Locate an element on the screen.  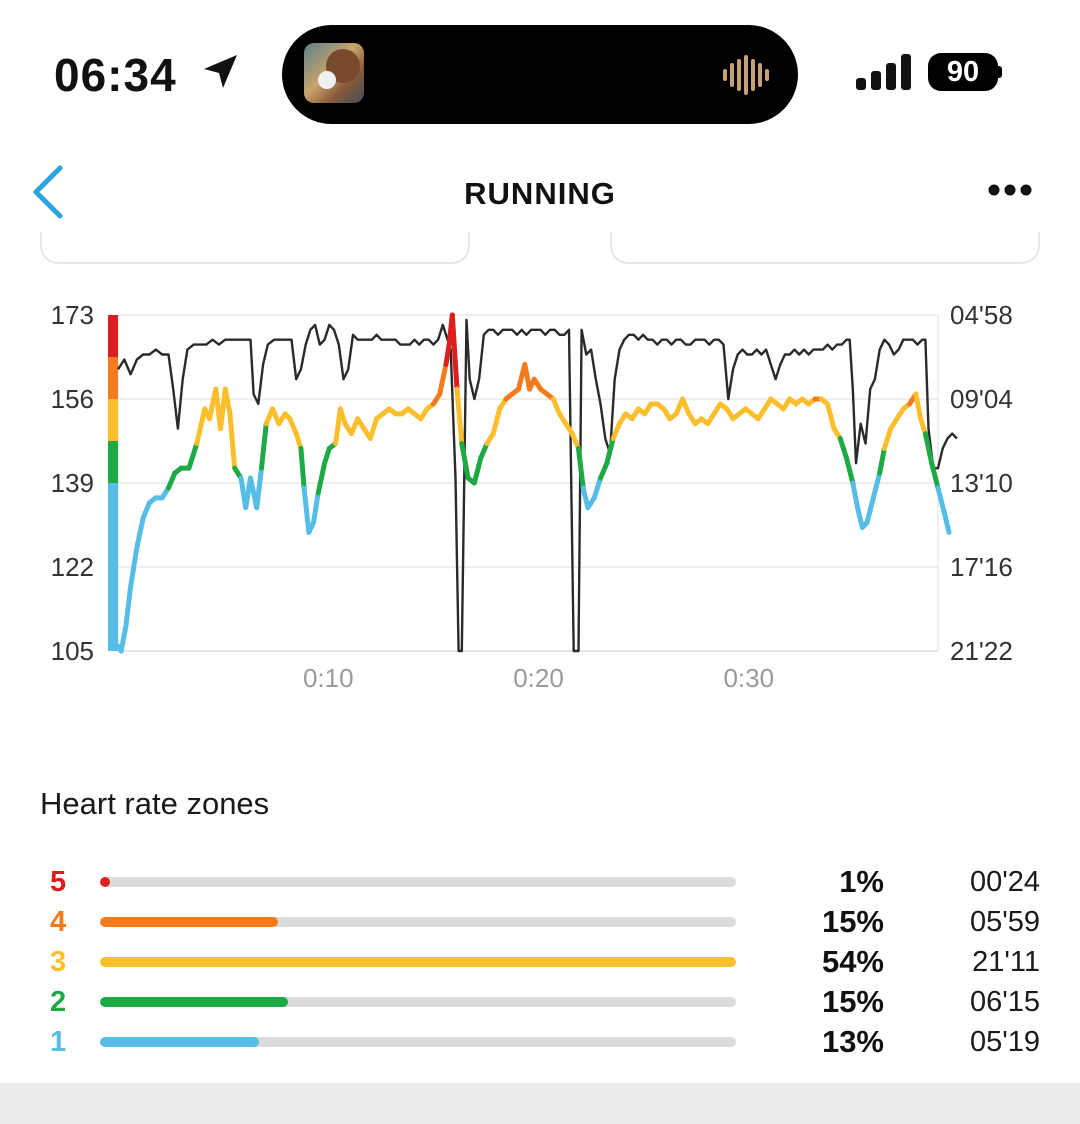
right-axis-tick-label: 09'04 is located at coordinates (981, 399).